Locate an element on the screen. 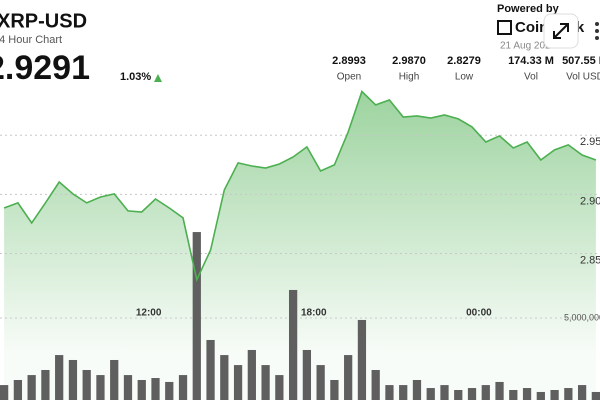  powered-by: Powered by is located at coordinates (528, 9).